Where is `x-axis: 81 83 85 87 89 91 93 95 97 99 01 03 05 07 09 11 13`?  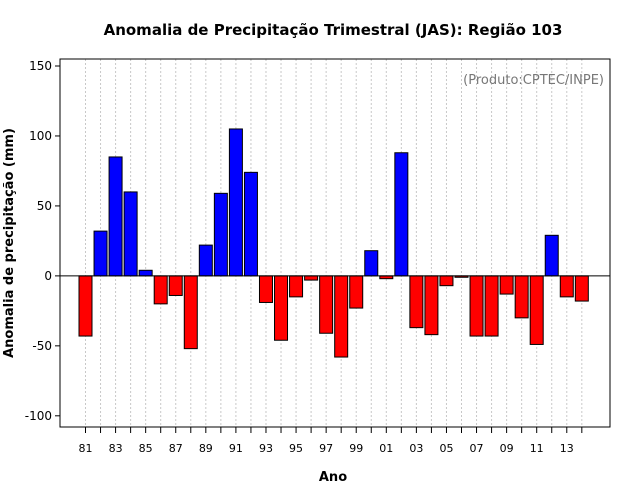
x-axis: 81 83 85 87 89 91 93 95 97 99 01 03 05 07 09 11 13 is located at coordinates (331, 441).